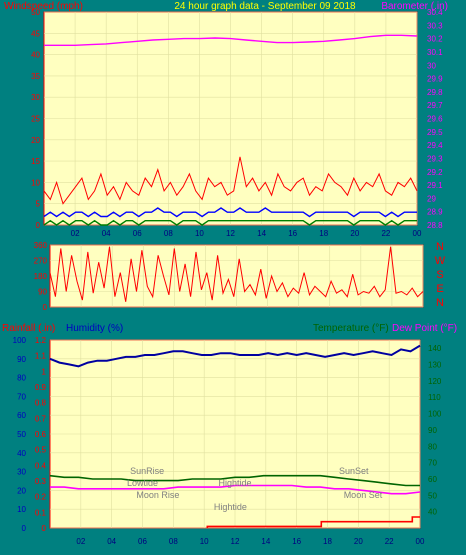  I want to click on series-avg-line, so click(230, 212).